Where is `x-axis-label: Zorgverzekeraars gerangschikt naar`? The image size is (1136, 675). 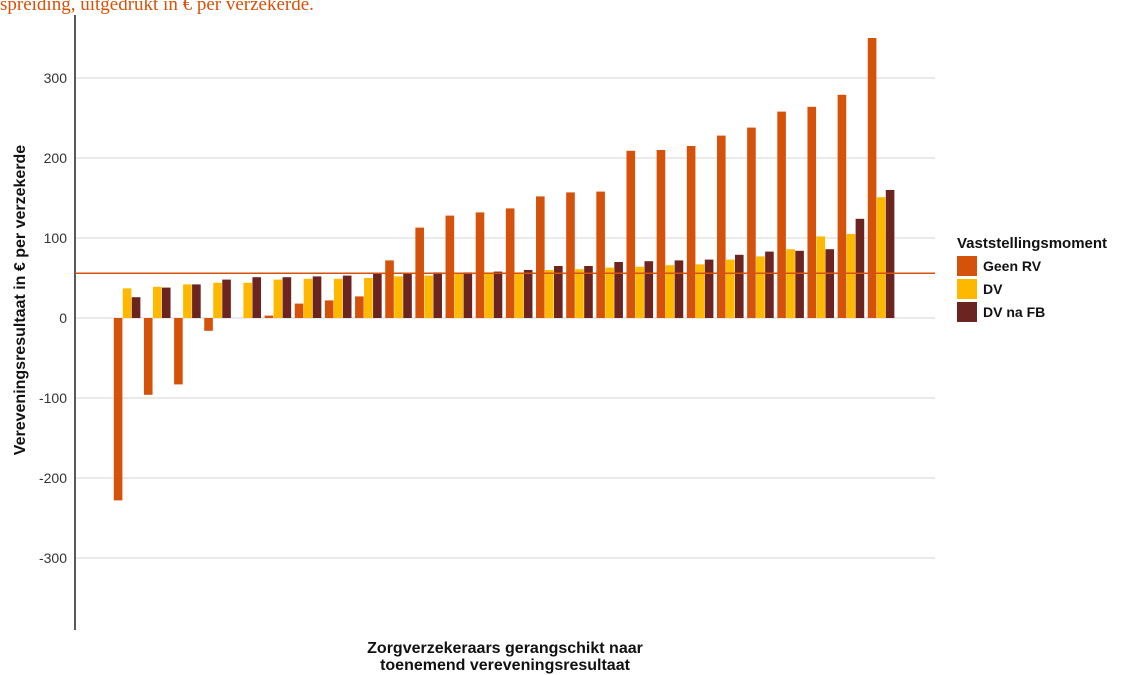
x-axis-label: Zorgverzekeraars gerangschikt naar is located at coordinates (505, 648).